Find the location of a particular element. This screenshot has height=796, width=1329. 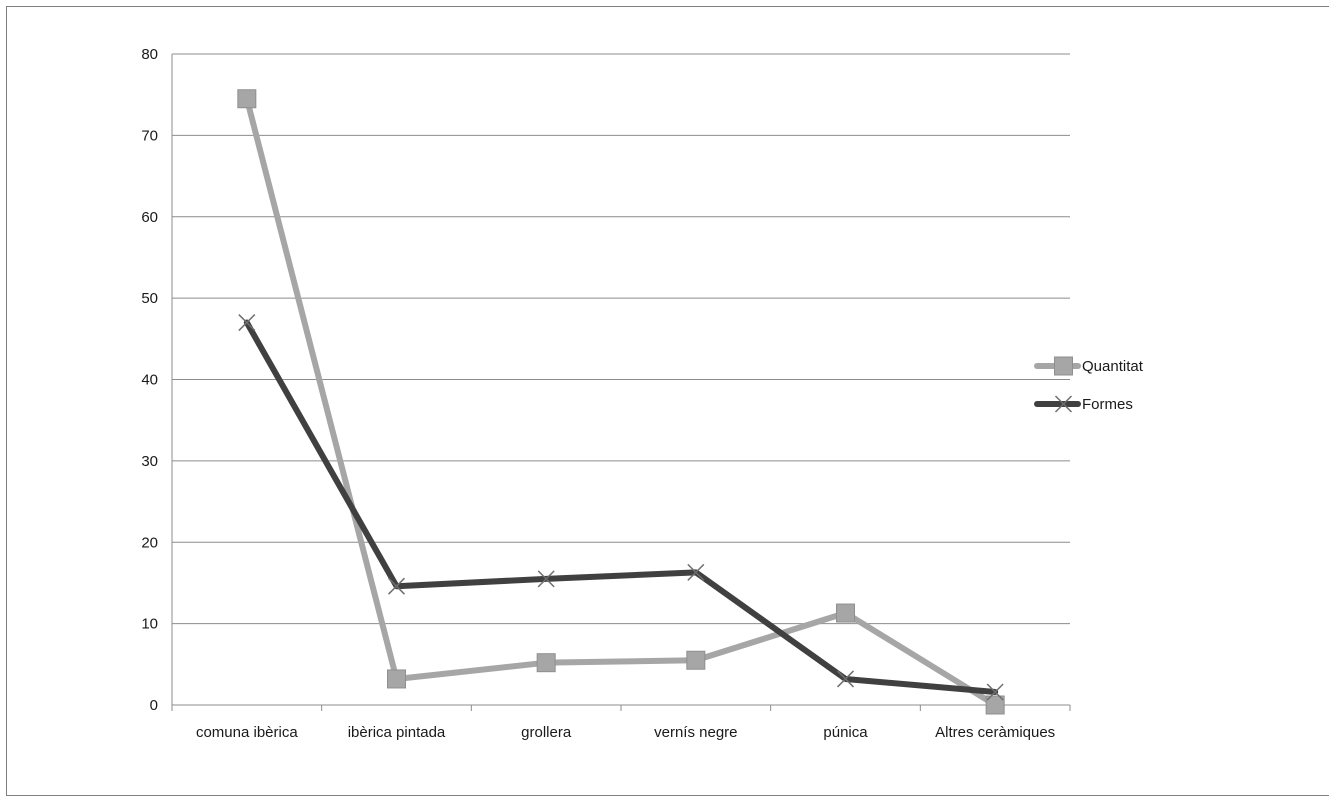

x-tick-label: comuna ibèrica is located at coordinates (247, 732).